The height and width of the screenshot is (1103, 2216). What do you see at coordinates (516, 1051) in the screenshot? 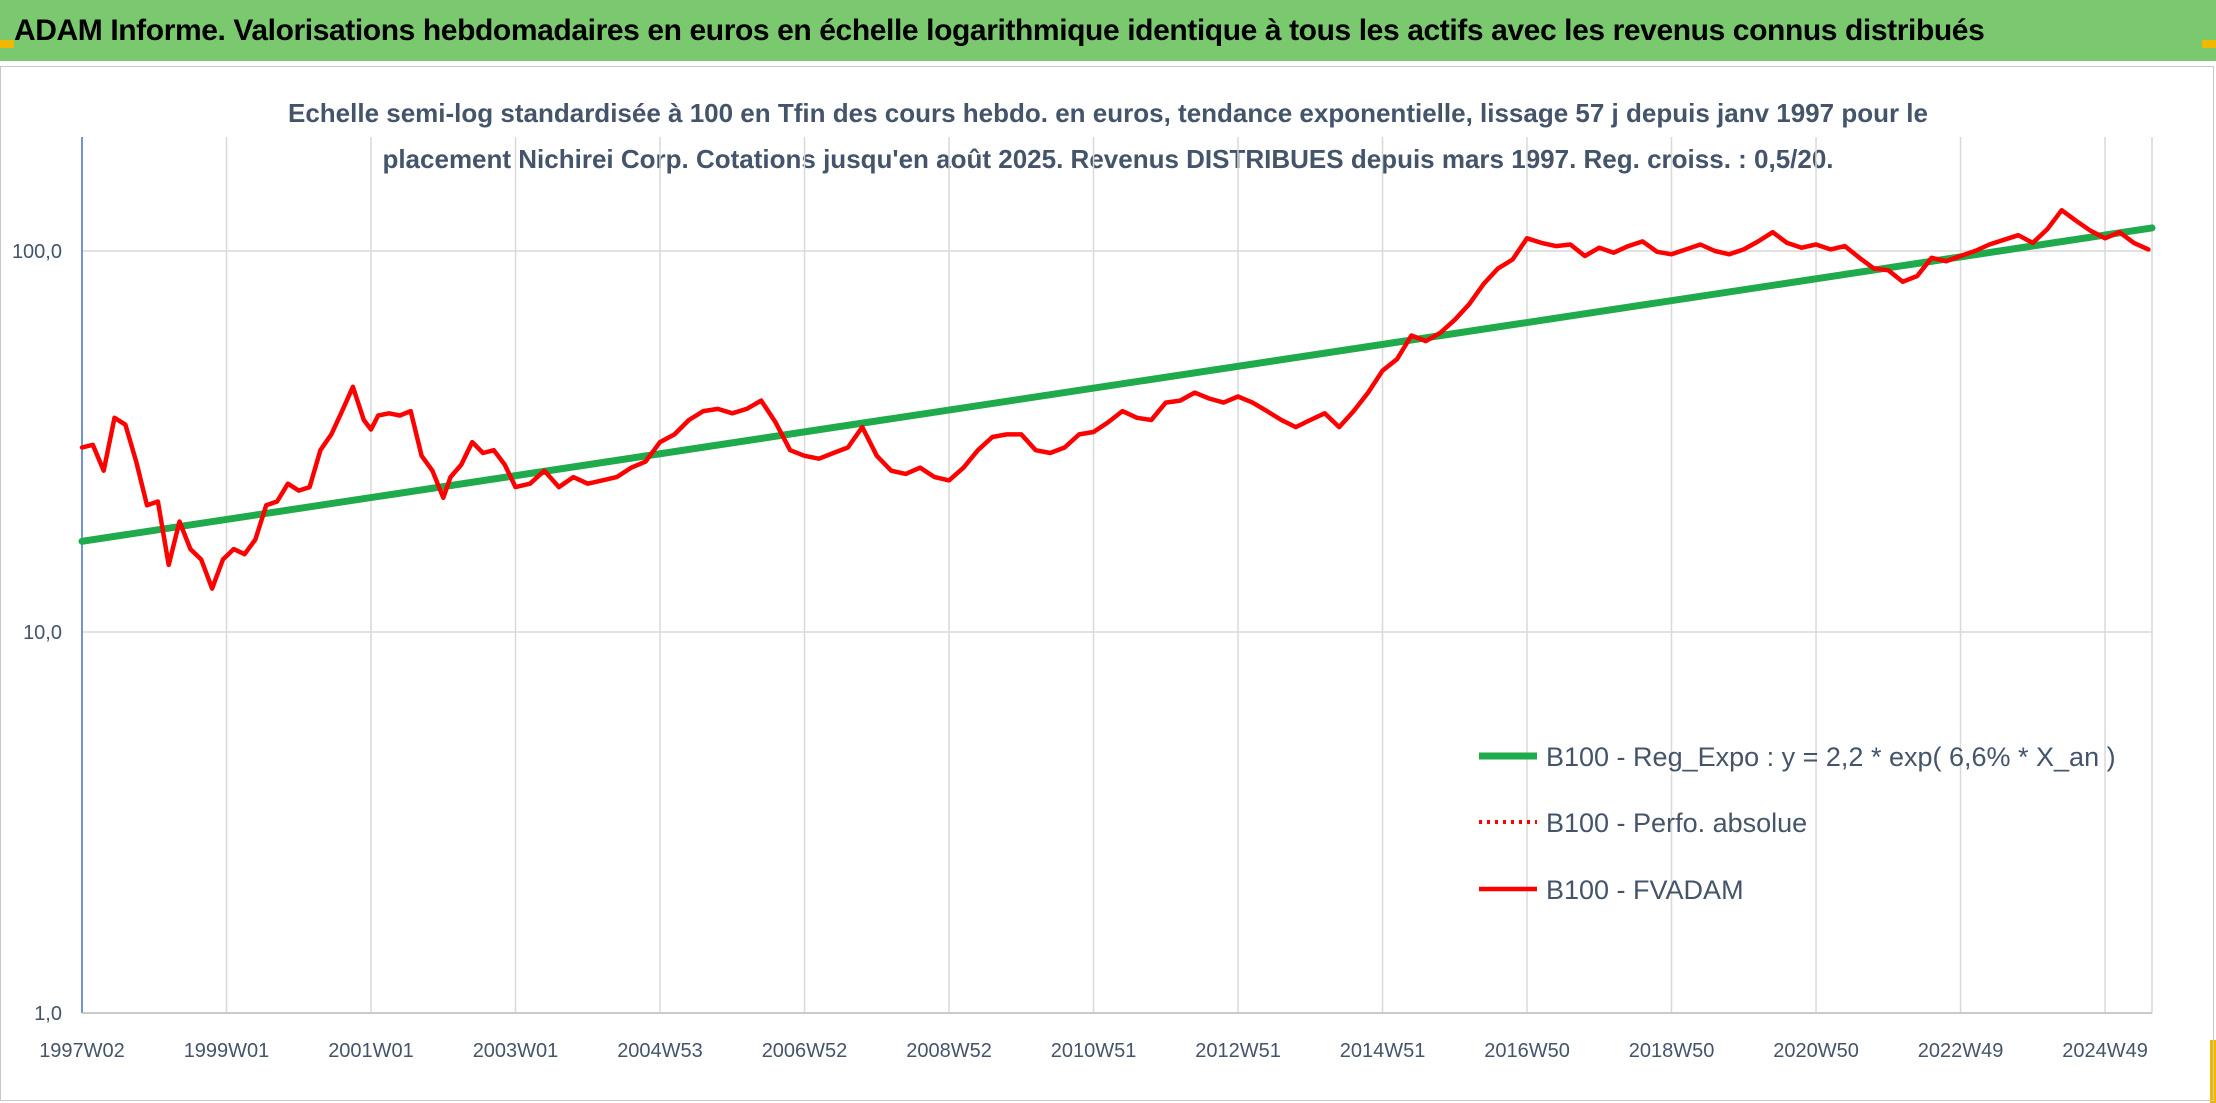
I see `x-tick-label: 2003W01` at bounding box center [516, 1051].